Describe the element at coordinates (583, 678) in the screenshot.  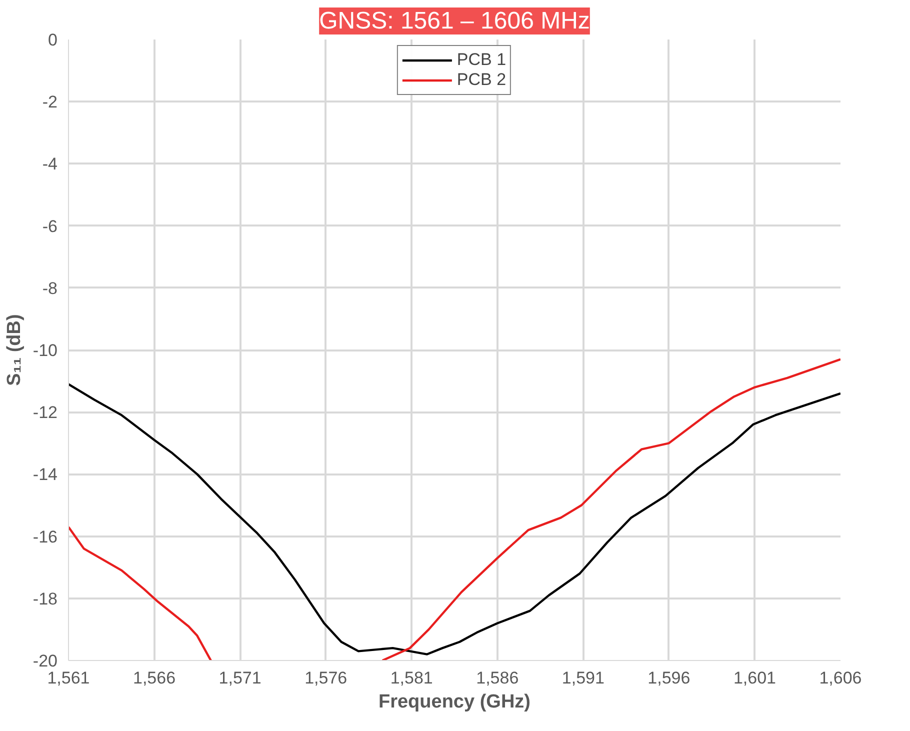
I see `x-tick-label: 1,591` at that location.